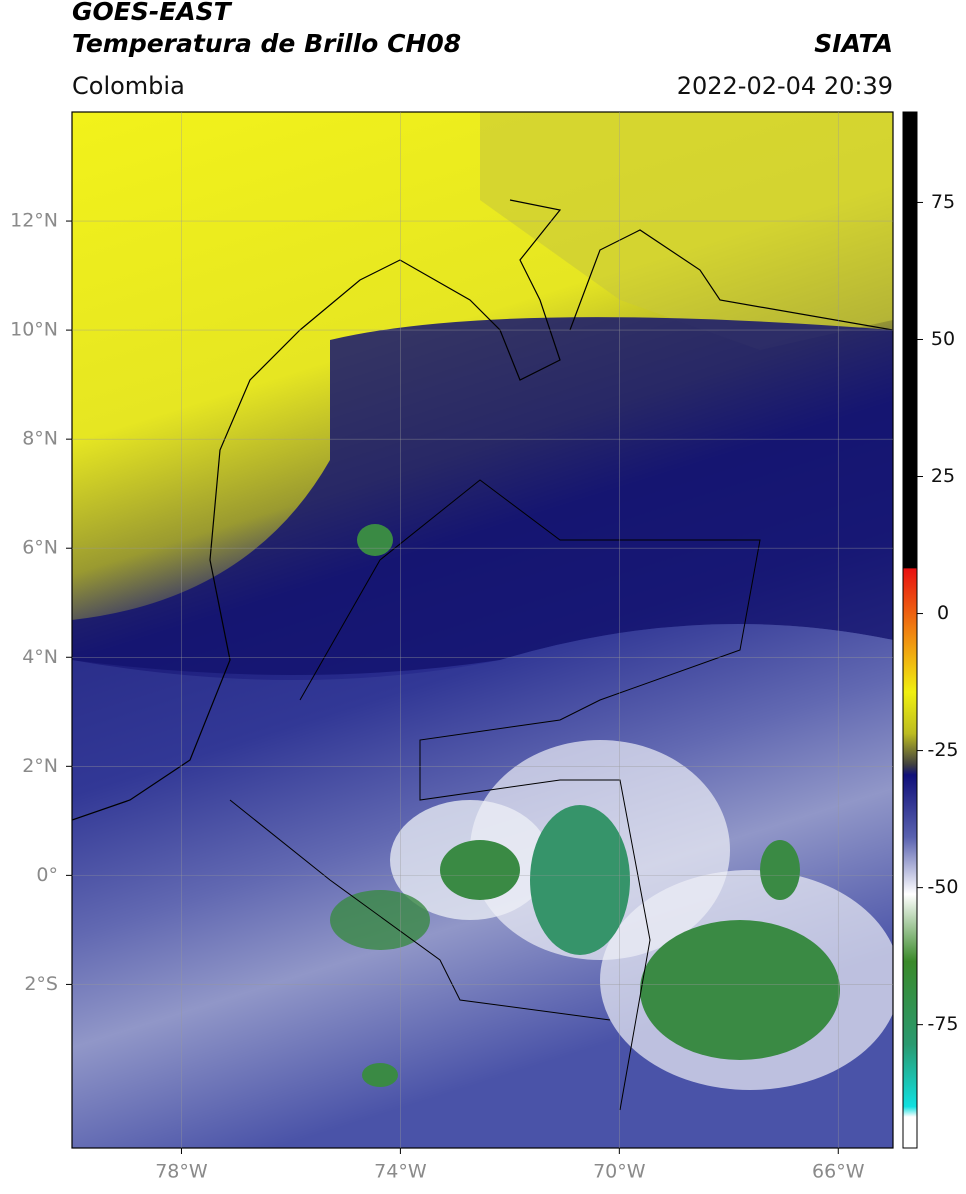  I want to click on colorbar-tick-label: -75, so click(942, 1024).